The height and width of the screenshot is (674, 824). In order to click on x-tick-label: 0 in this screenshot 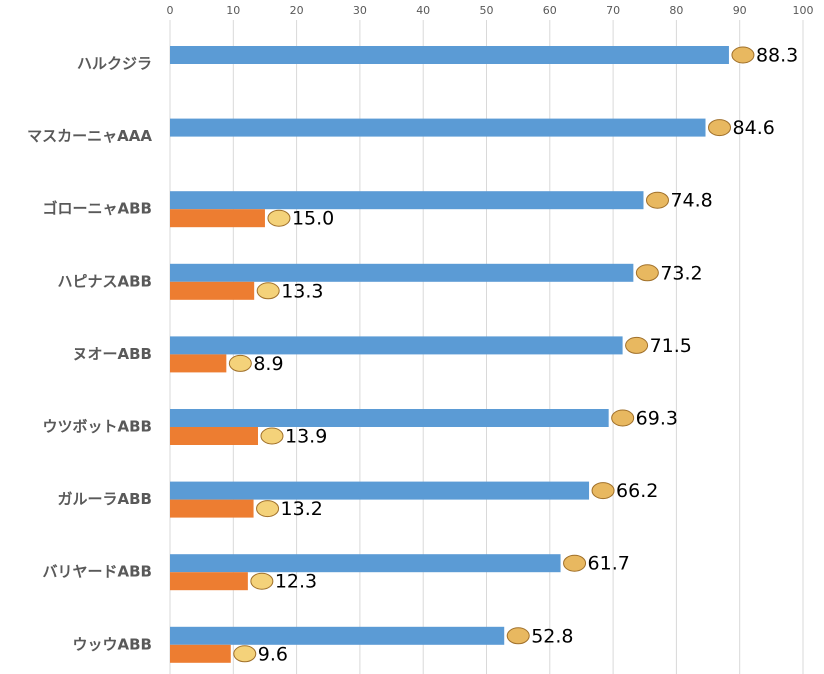, I will do `click(170, 10)`.